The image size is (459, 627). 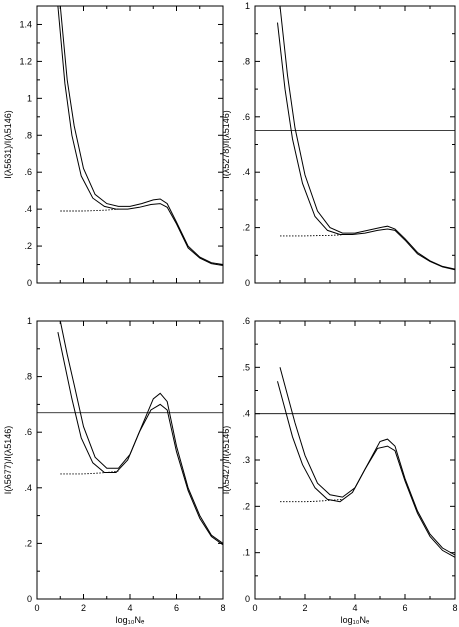 I want to click on y-tick-label: 1.4, so click(x=25, y=24).